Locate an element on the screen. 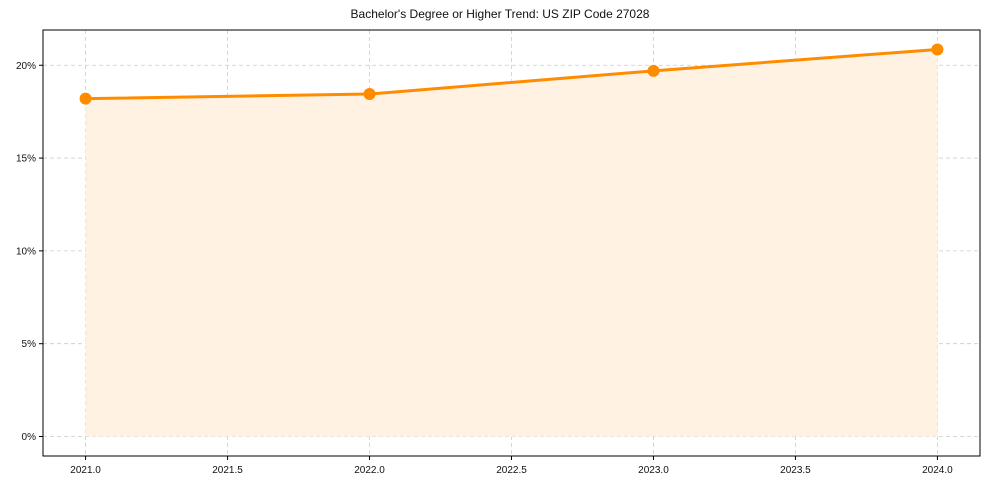  y-tick-label: 20% is located at coordinates (26, 66).